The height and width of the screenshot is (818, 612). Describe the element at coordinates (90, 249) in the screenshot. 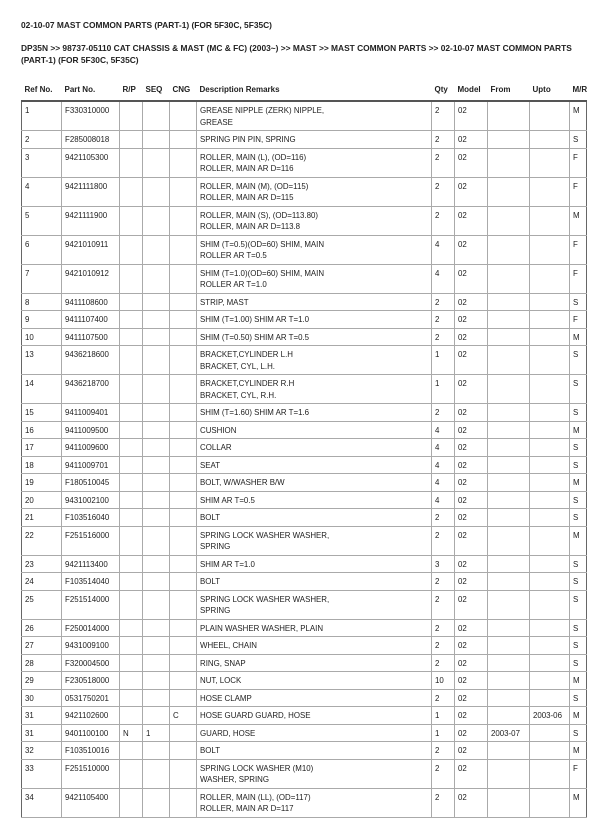

I see `cell-part-no: 9421010911` at that location.